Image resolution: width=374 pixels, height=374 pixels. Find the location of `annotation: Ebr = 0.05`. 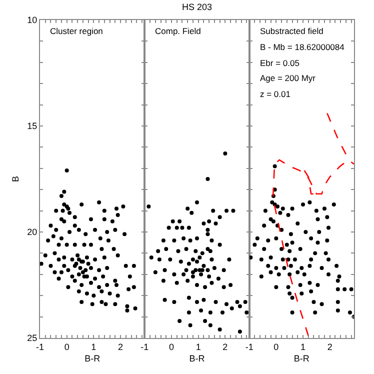

annotation: Ebr = 0.05 is located at coordinates (280, 63).